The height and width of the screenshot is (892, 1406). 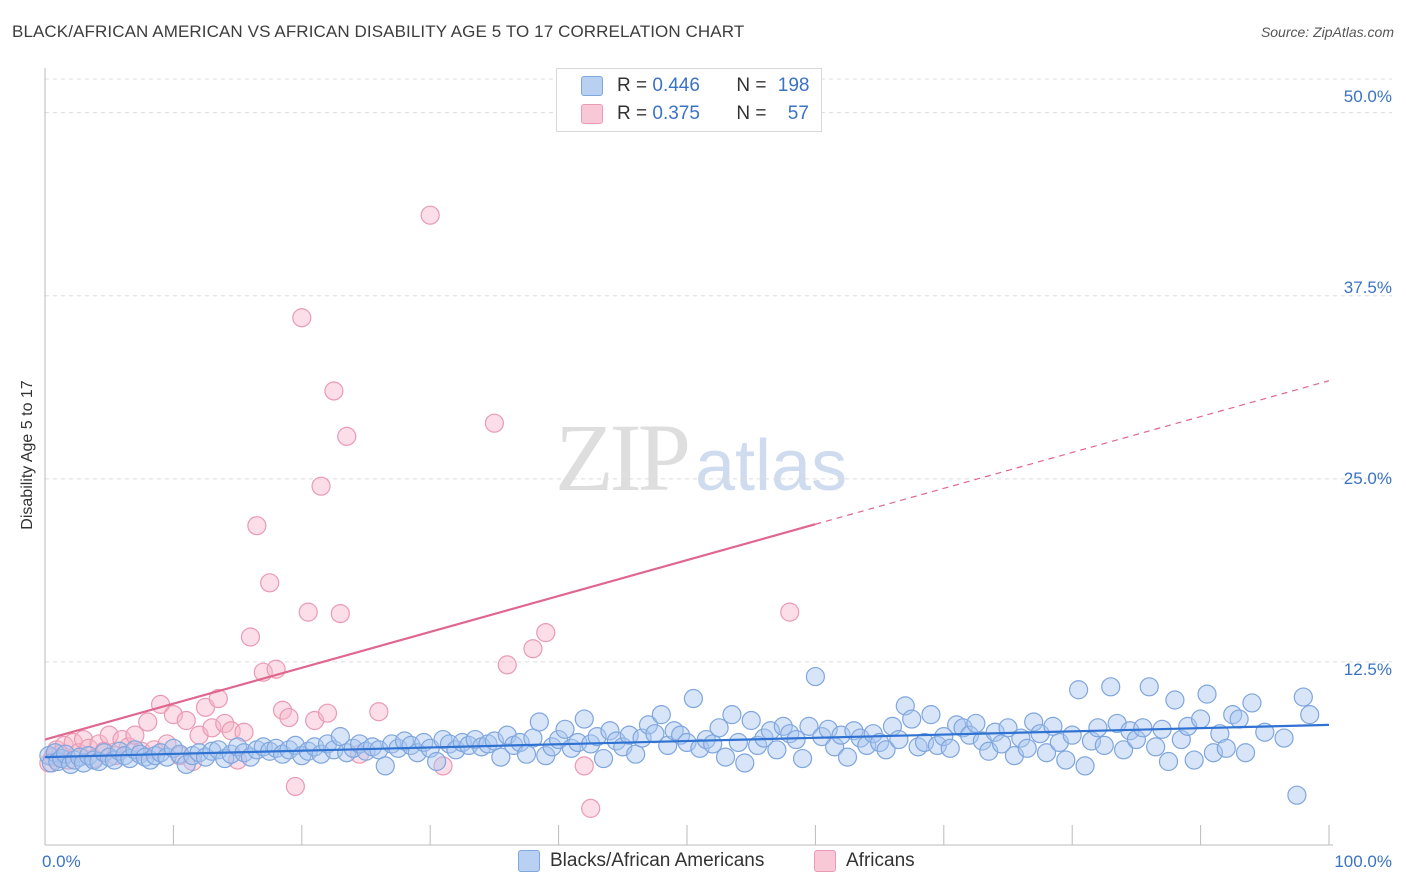 I want to click on bottom-legend-africans: Africans, so click(x=864, y=861).